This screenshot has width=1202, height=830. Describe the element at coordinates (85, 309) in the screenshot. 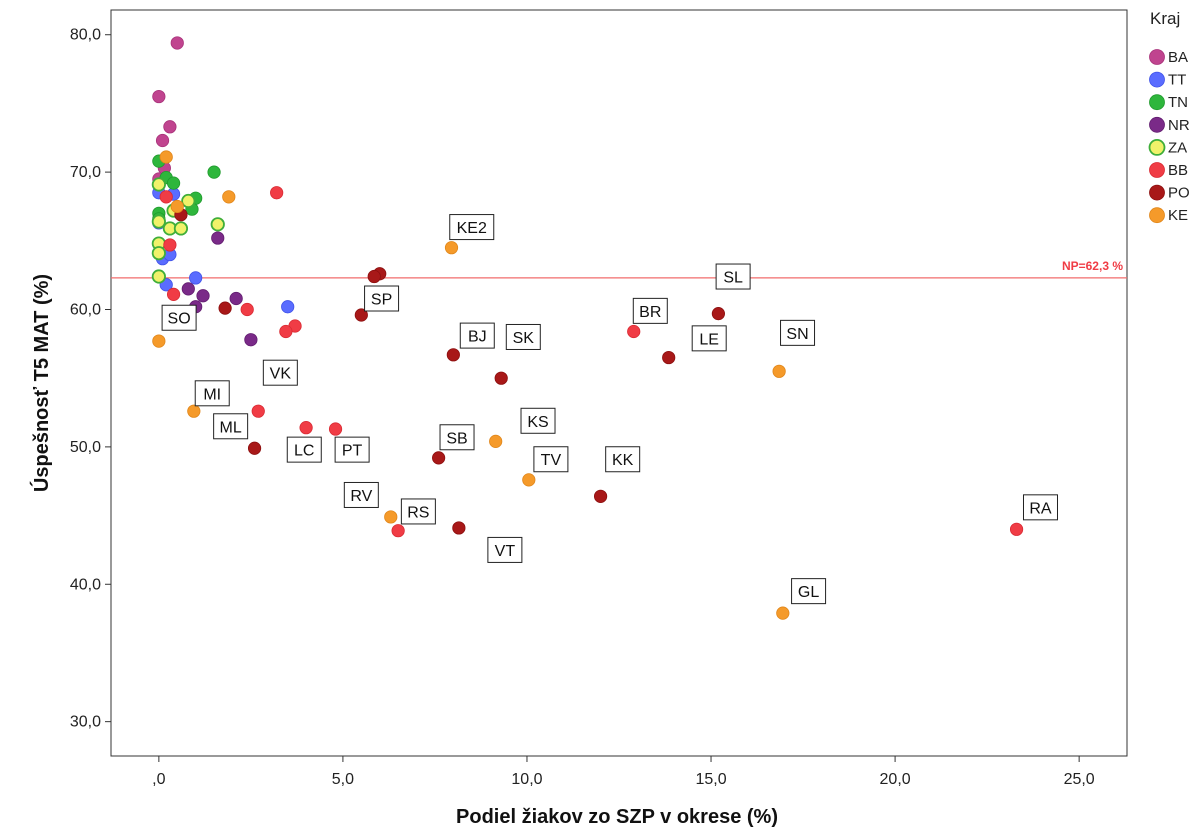

I see `y-tick-label: 60,0` at that location.